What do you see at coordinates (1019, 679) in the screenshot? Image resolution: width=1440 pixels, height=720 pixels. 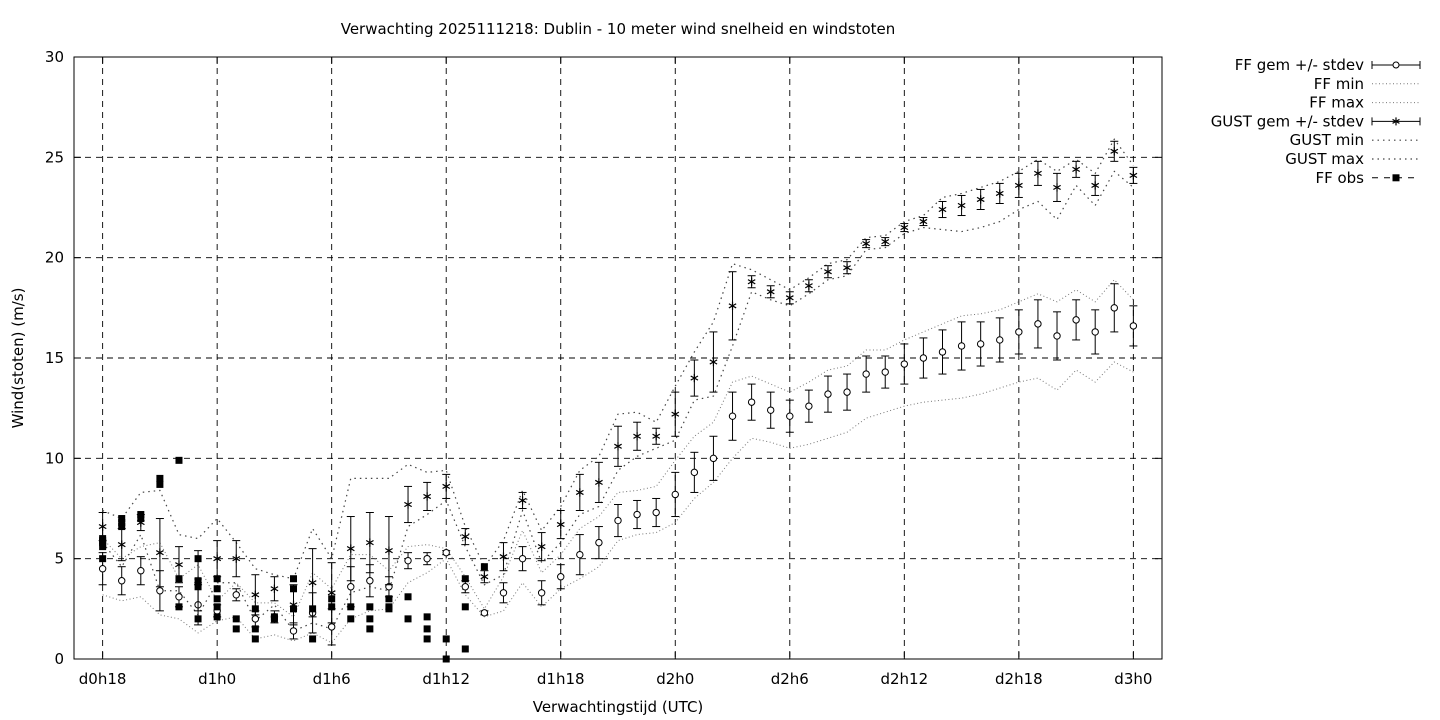 I see `x-tick-label: d2h18` at bounding box center [1019, 679].